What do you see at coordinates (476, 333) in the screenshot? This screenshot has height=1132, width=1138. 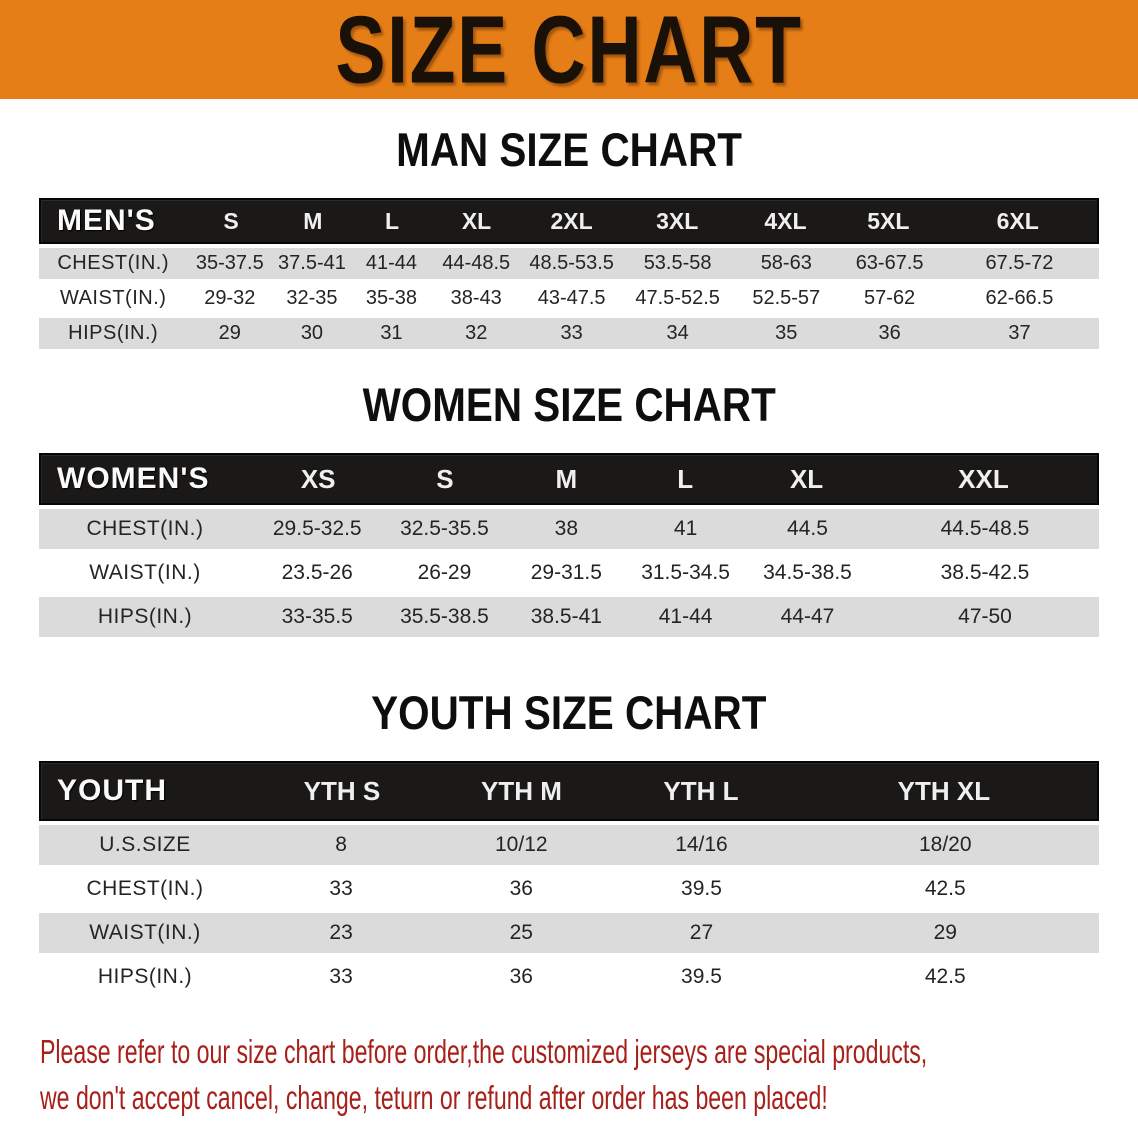 I see `table-cell: 32` at bounding box center [476, 333].